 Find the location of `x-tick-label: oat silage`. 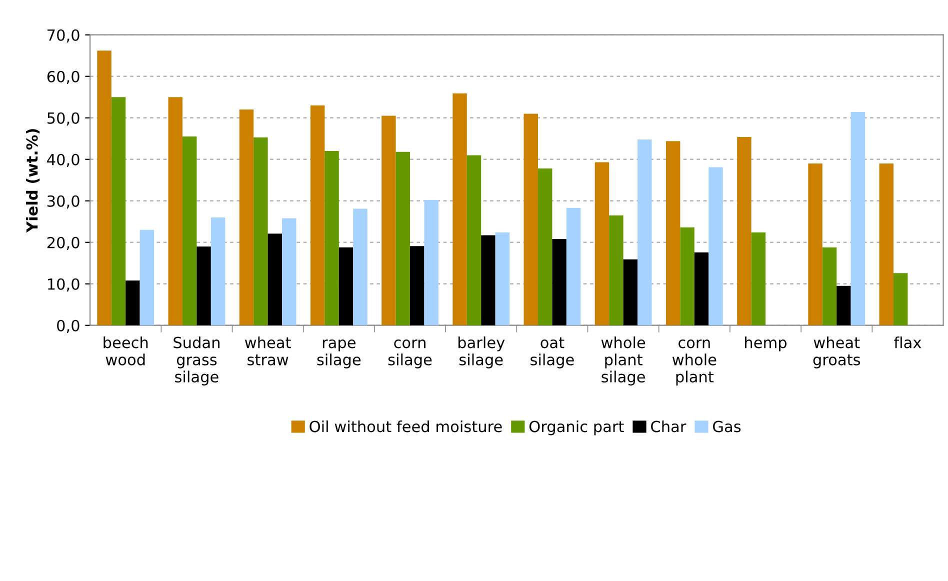

x-tick-label: oat silage is located at coordinates (552, 352).